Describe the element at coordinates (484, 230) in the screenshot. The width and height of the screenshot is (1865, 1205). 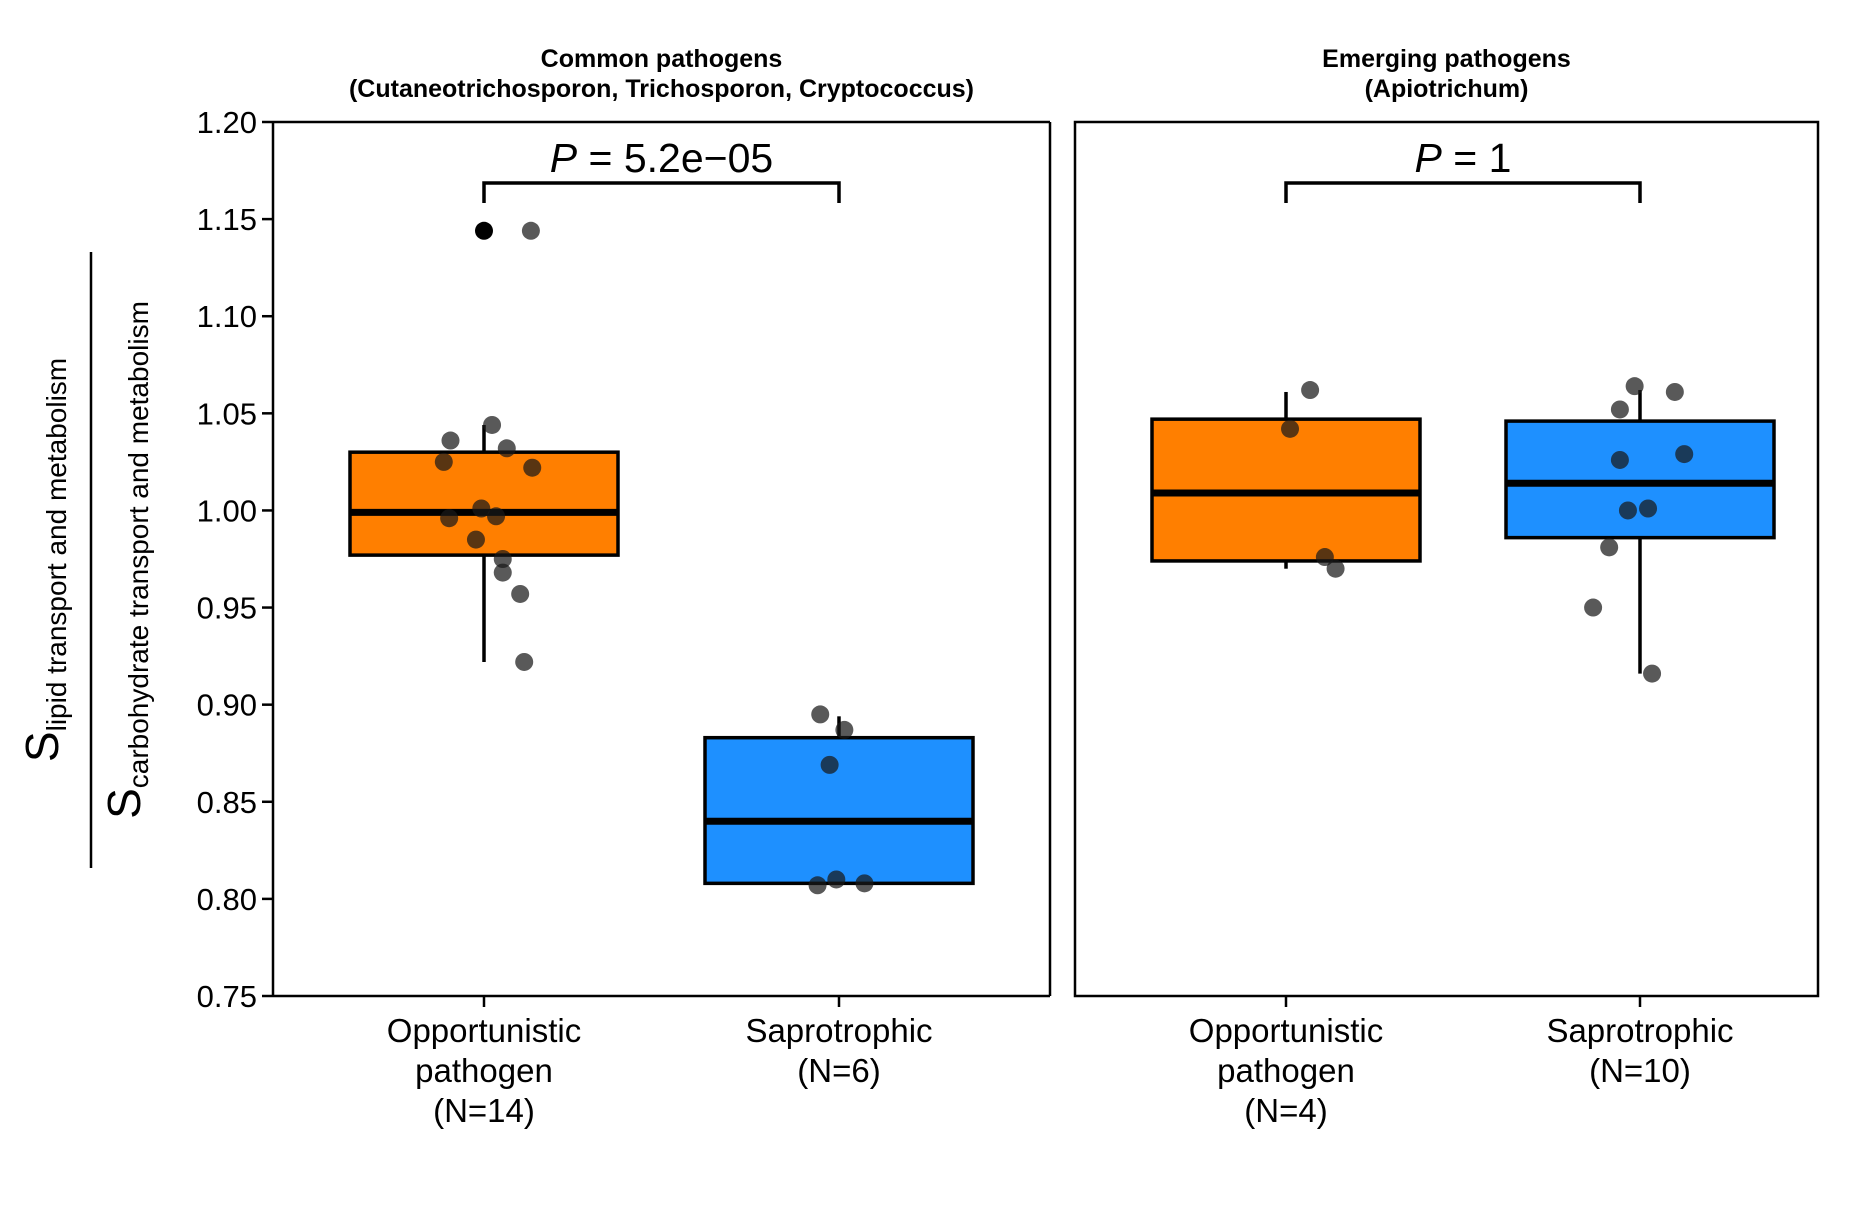
I see `outlier-point` at that location.